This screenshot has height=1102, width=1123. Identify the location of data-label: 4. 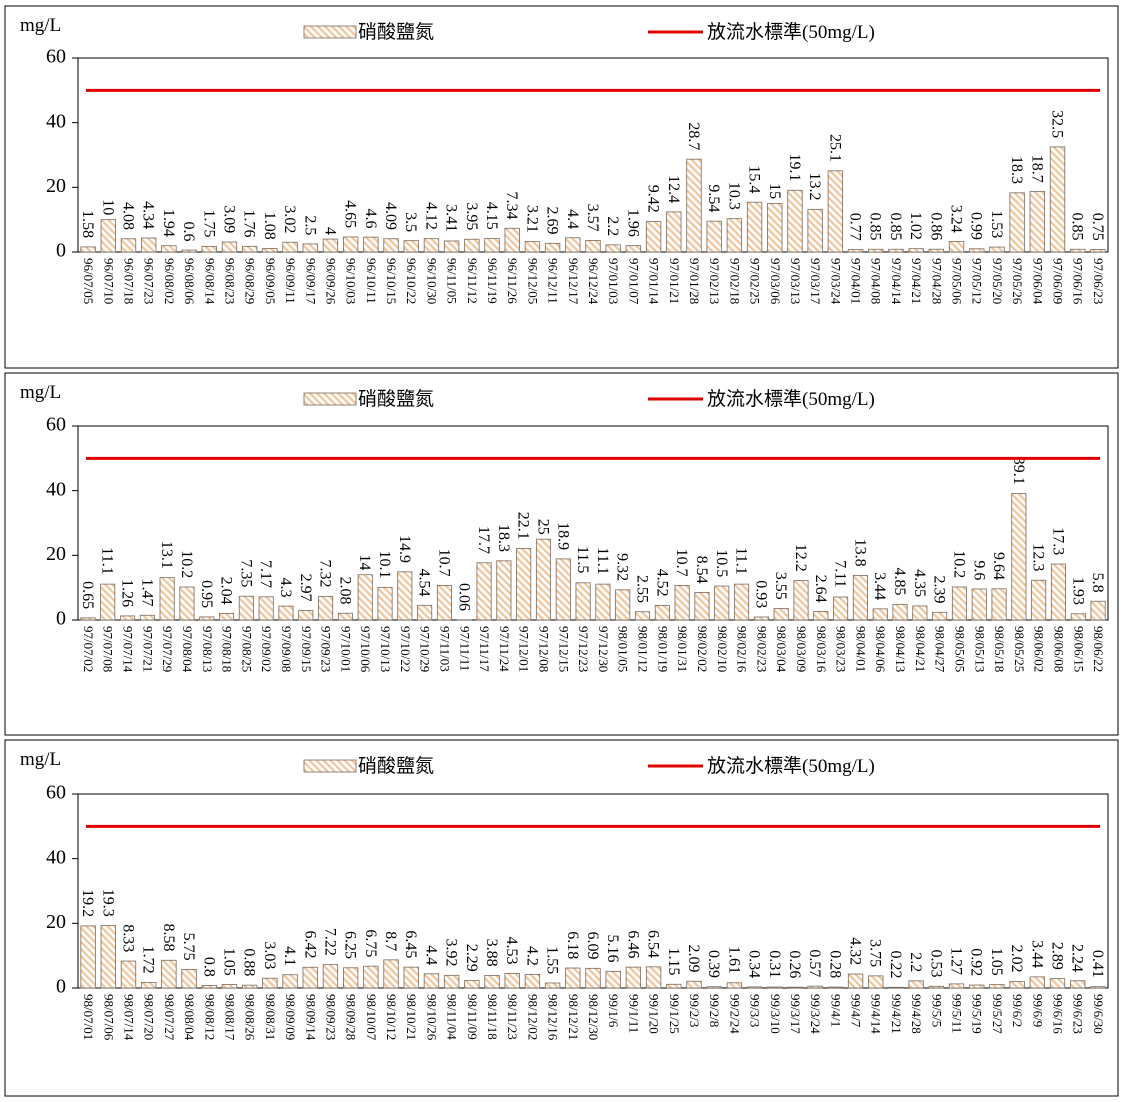
(329, 231).